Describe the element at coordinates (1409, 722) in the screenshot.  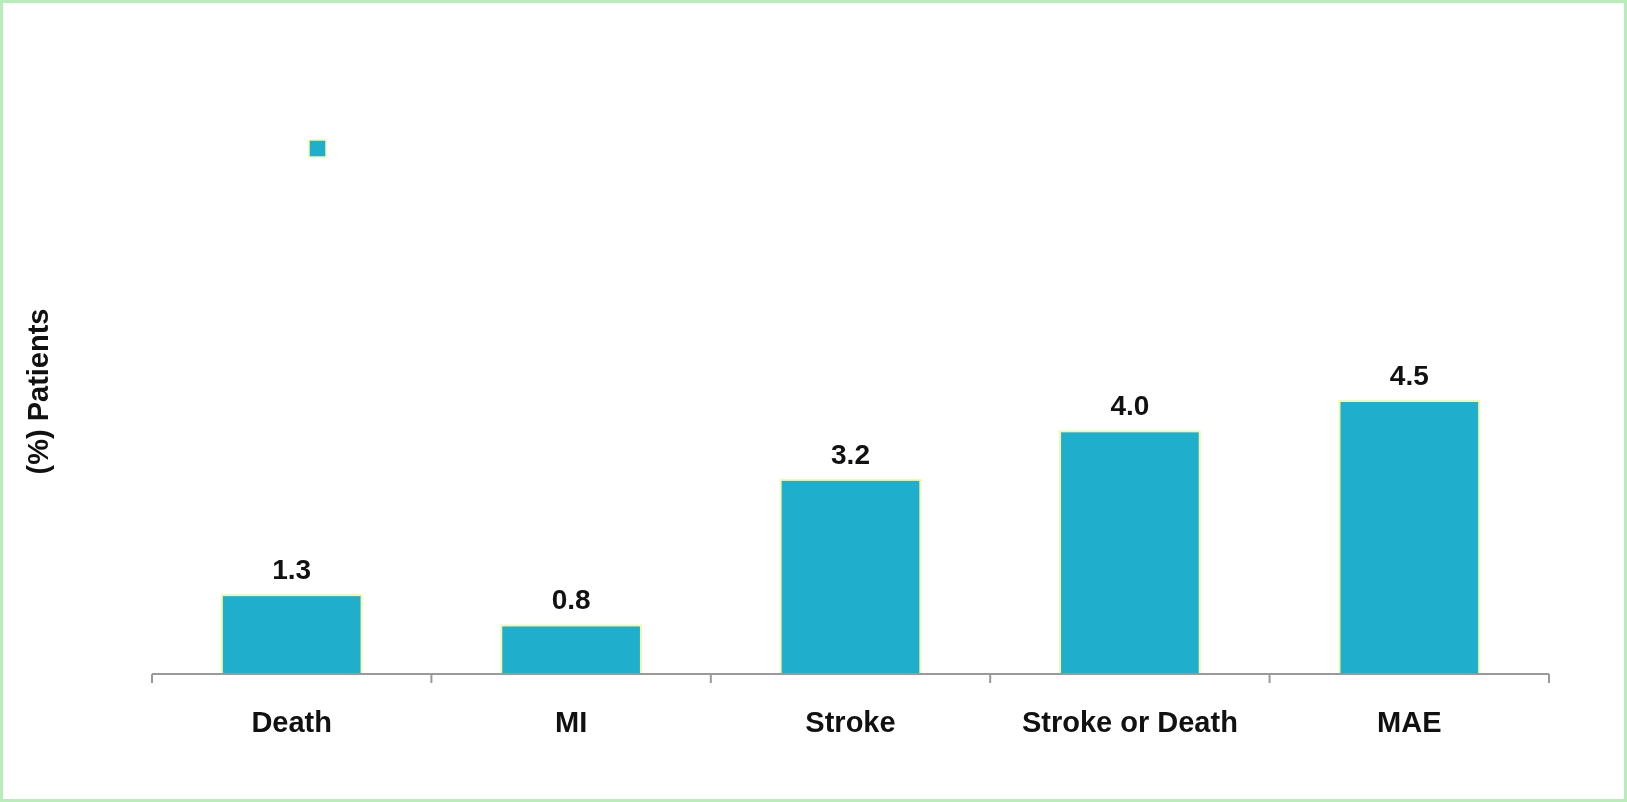
I see `x-tick-label: MAE` at that location.